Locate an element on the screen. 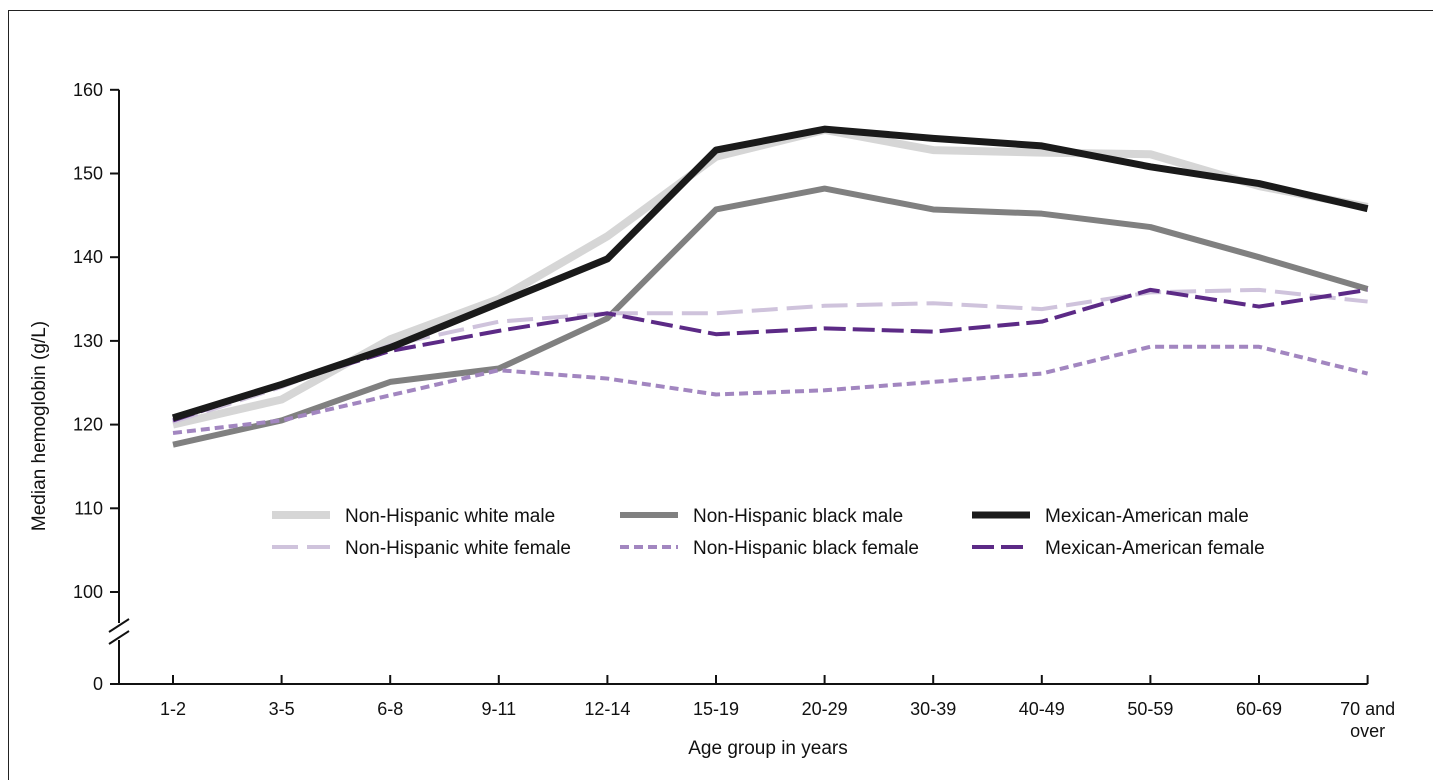 The image size is (1433, 780). x-tick-label: 30-39 is located at coordinates (933, 709).